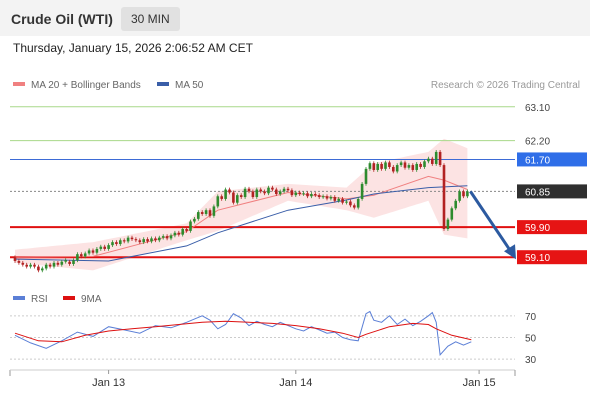 Image resolution: width=590 pixels, height=400 pixels. I want to click on legend-item-ma20: MA 20 + Bollinger Bands, so click(77, 85).